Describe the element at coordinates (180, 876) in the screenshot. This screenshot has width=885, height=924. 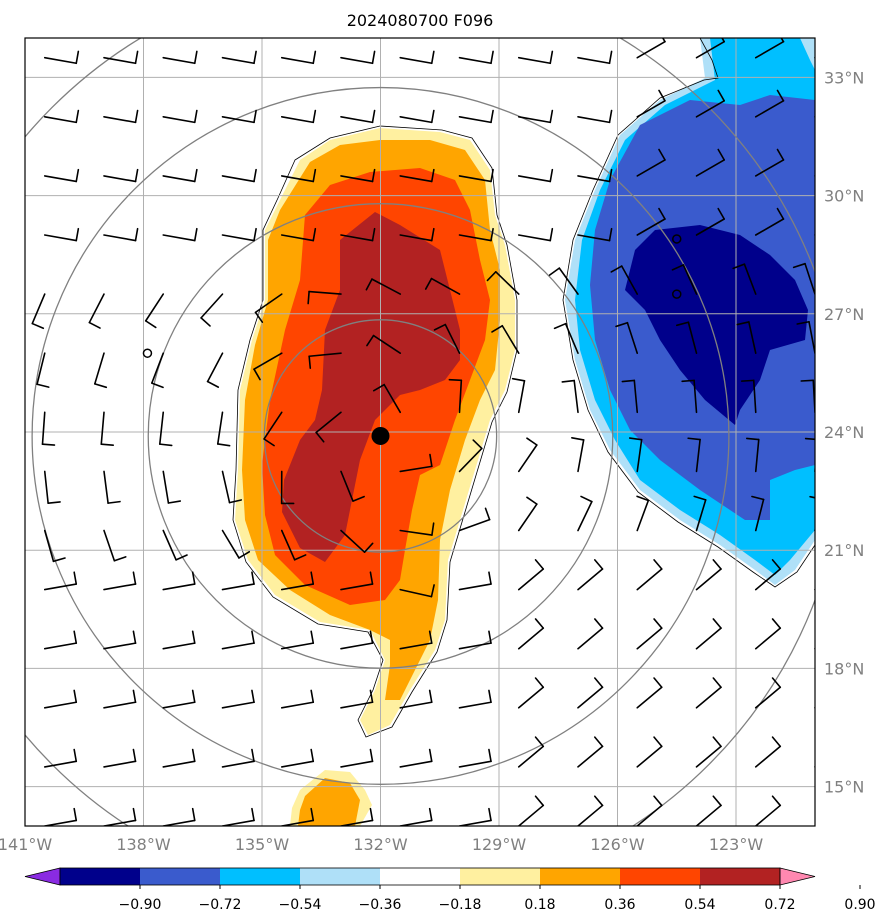
I see `colorbar-segment` at that location.